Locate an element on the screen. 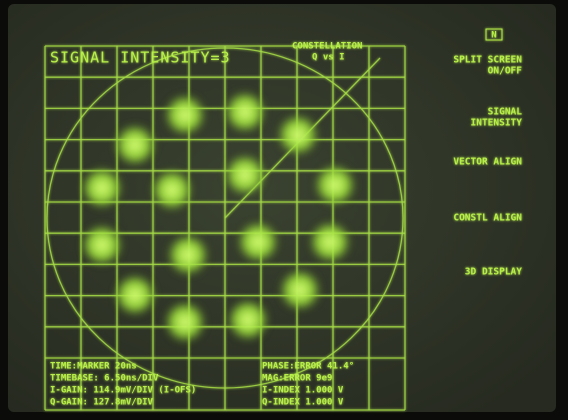 This screenshot has width=568, height=420. badge-box is located at coordinates (494, 34).